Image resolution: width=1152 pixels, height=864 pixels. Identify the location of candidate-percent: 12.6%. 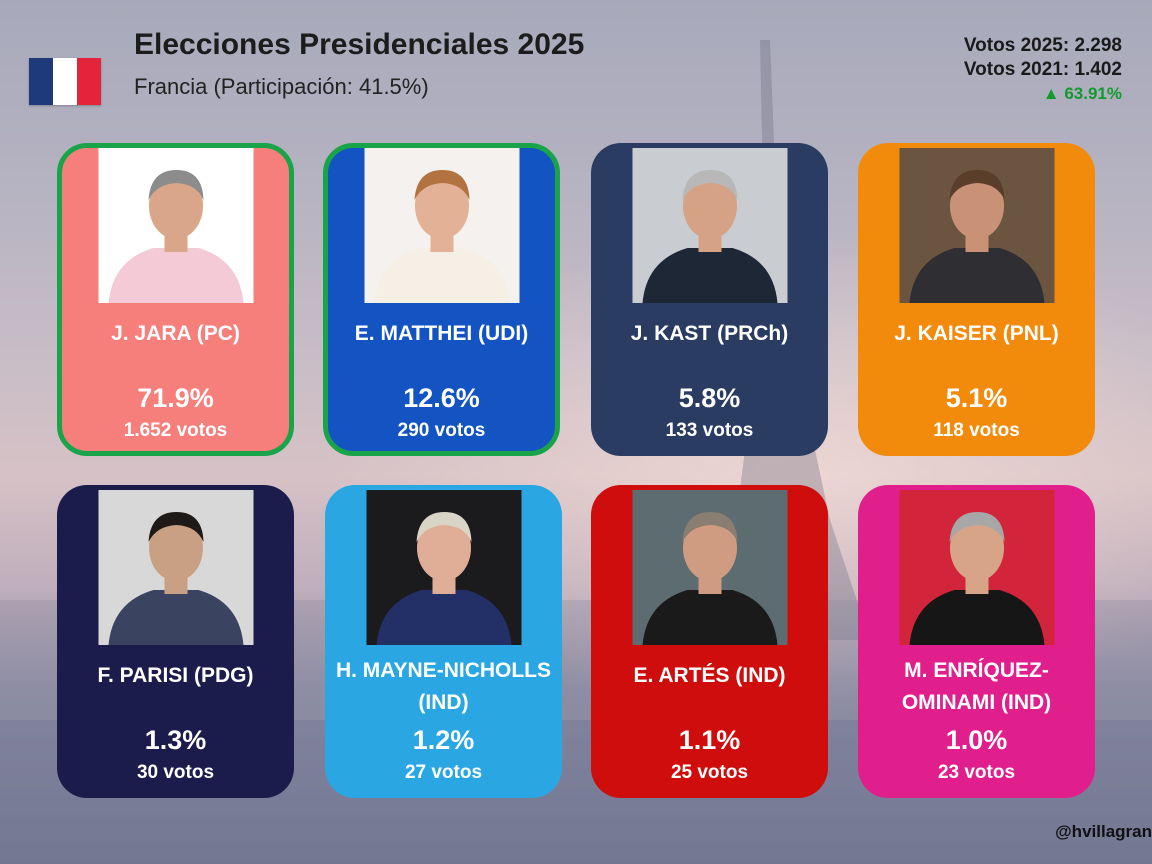
(441, 398).